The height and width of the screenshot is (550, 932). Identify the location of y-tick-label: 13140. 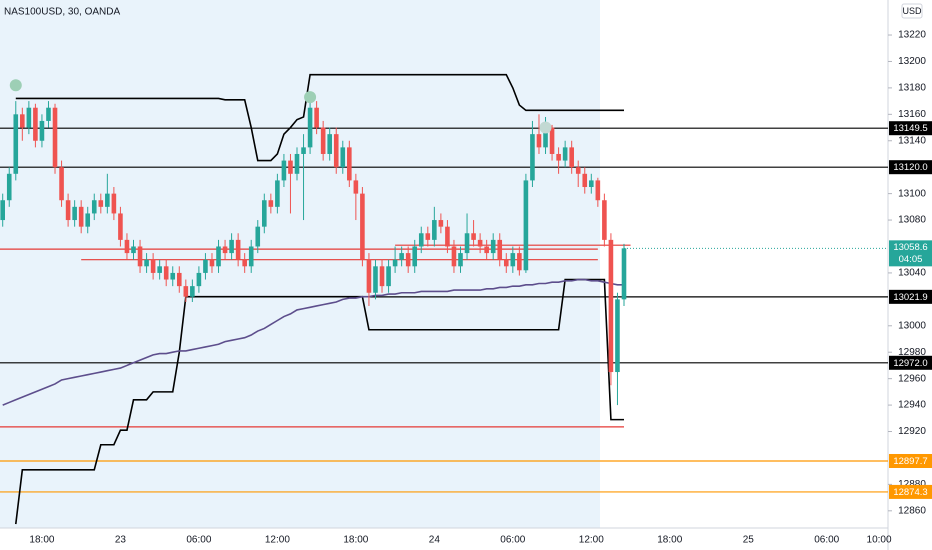
(912, 140).